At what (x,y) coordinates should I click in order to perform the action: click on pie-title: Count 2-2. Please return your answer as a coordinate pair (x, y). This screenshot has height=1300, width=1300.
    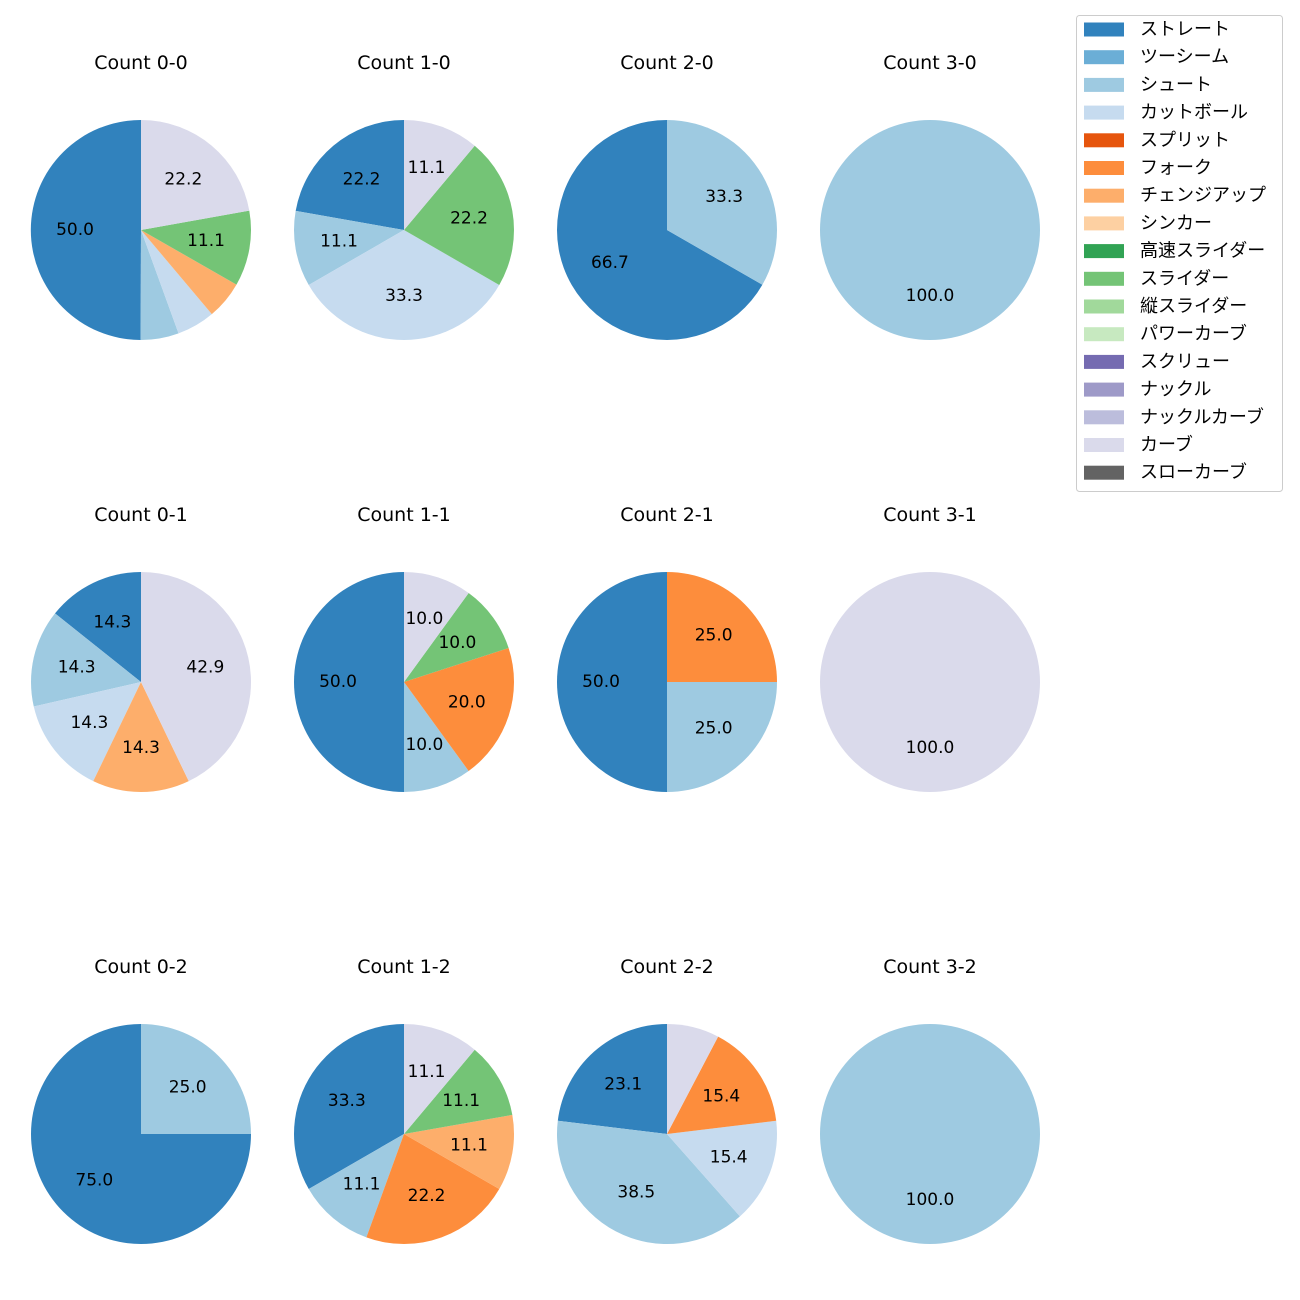
    Looking at the image, I should click on (667, 967).